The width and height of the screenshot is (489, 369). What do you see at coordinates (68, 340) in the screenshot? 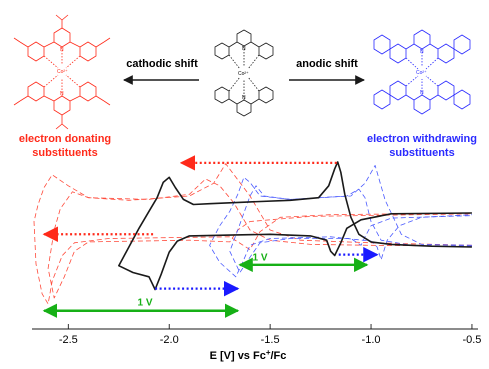
I see `x-tick-label: -2.5` at bounding box center [68, 340].